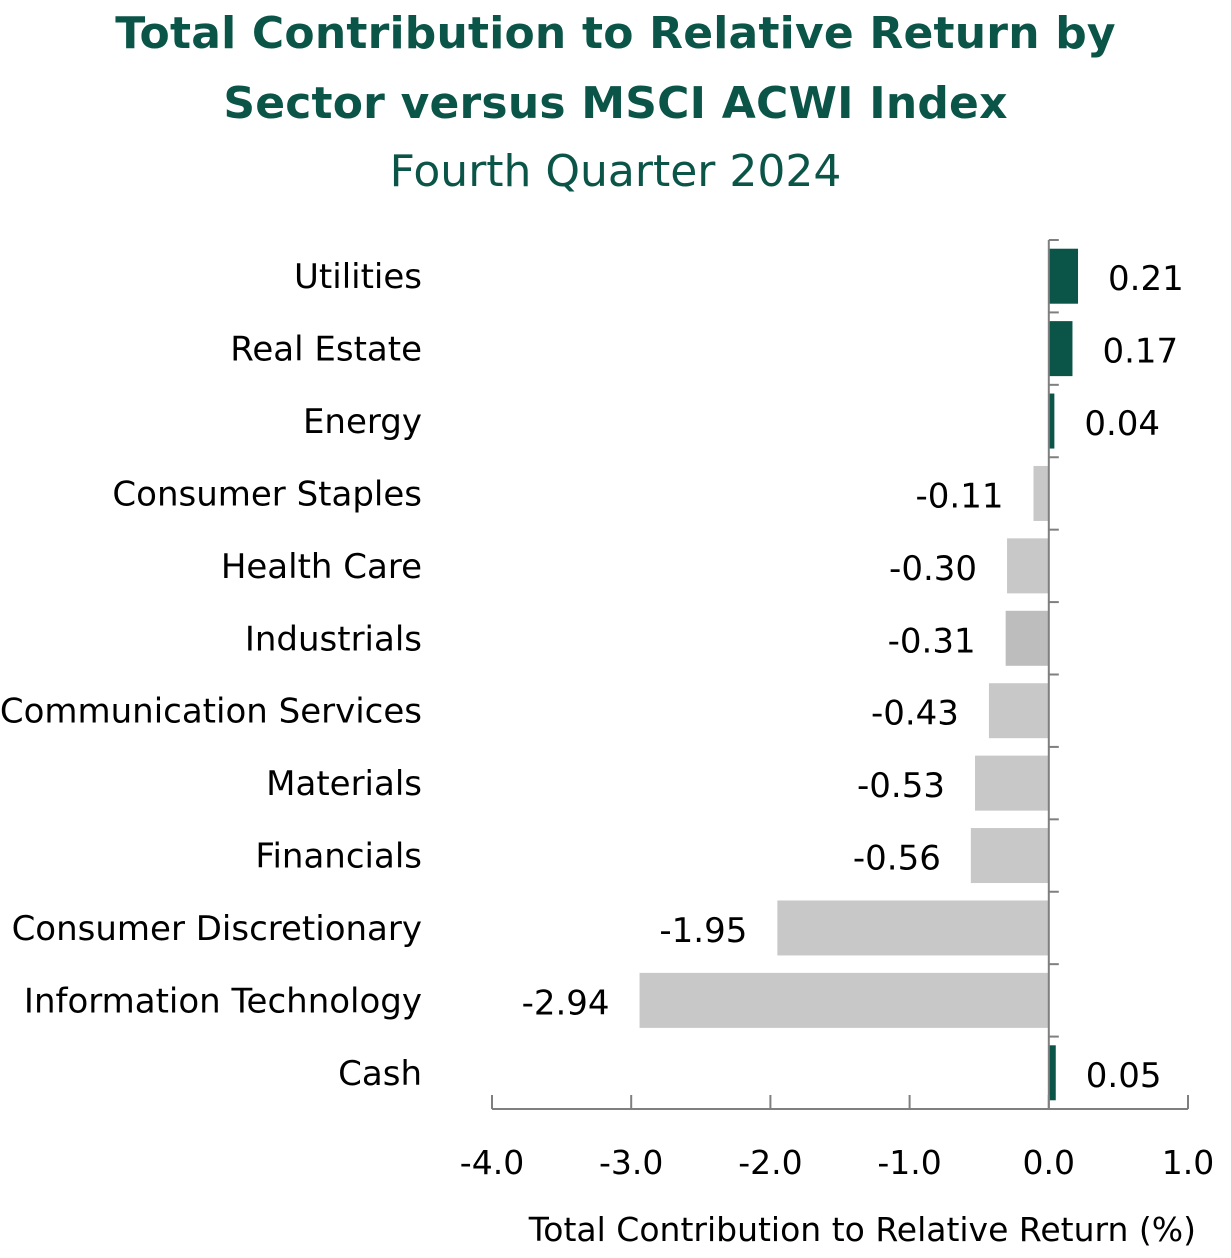 This screenshot has height=1258, width=1231. What do you see at coordinates (844, 1000) in the screenshot?
I see `bar-information-technology` at bounding box center [844, 1000].